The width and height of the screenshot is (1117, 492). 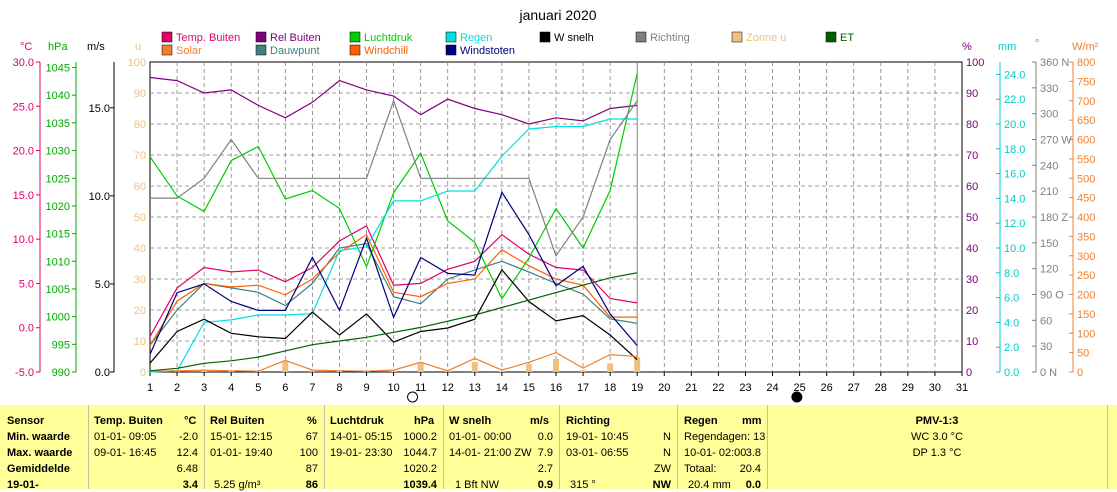 I want to click on wind-avg: 2.7, so click(x=538, y=469).